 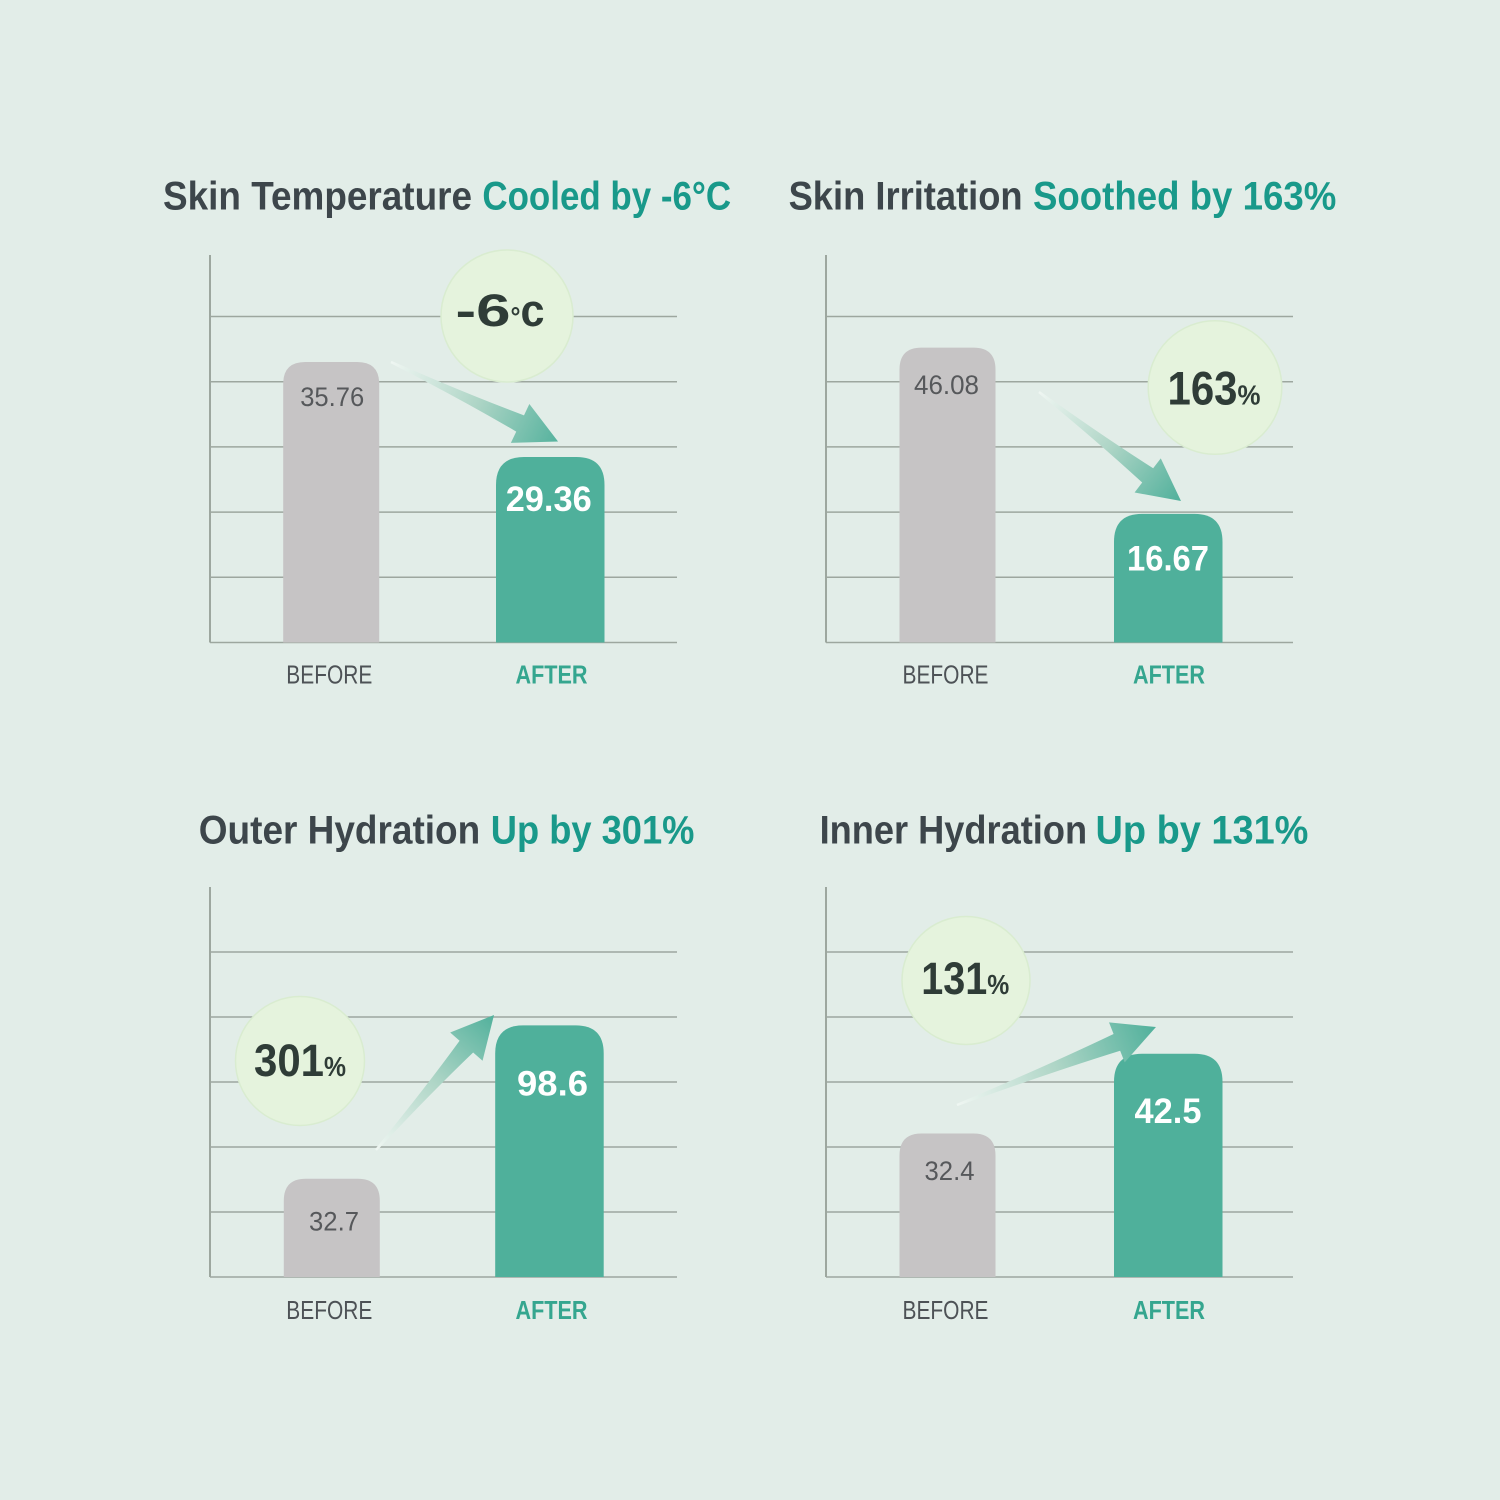 I want to click on svg-text: Soothed by 163%, so click(x=1184, y=197).